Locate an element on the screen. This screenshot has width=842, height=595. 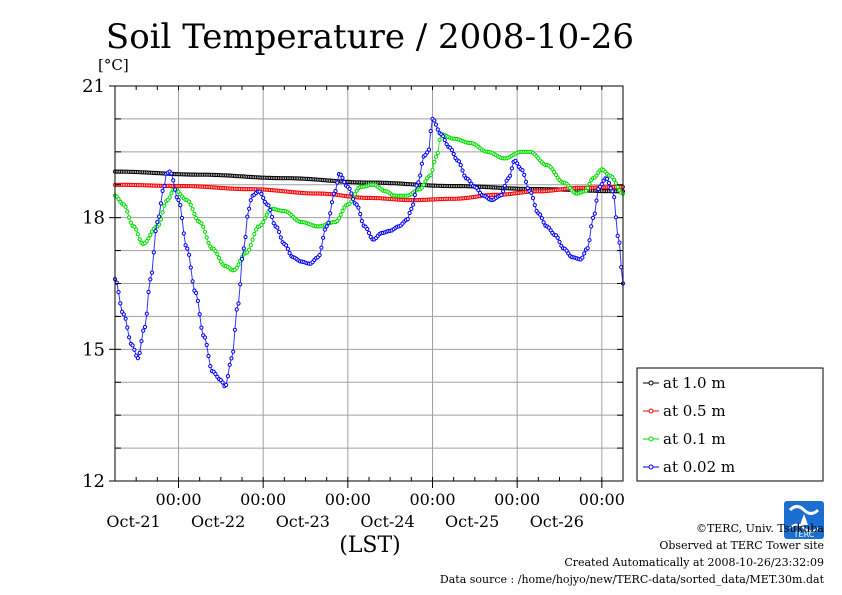
terc-logo: TERC is located at coordinates (804, 520).